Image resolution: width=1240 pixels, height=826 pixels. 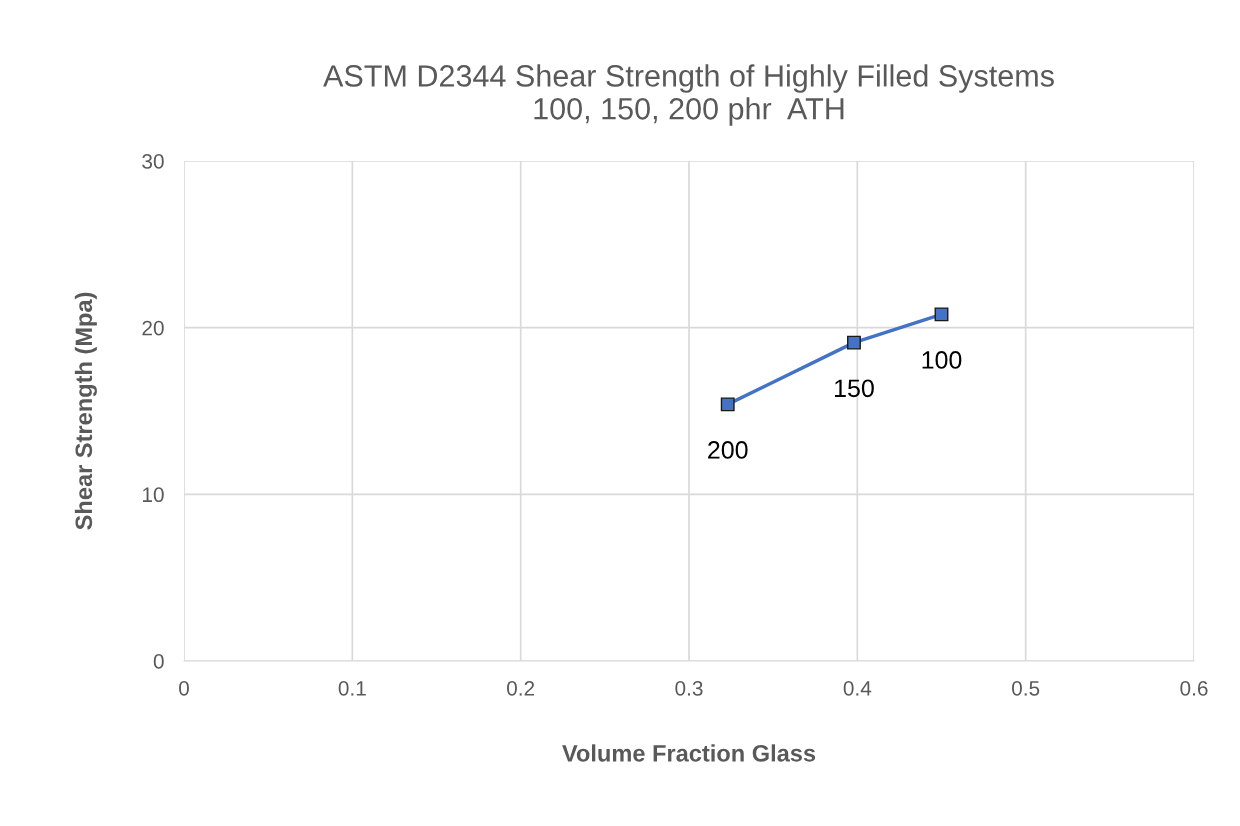 I want to click on x-axis-title: Volume Fraction Glass, so click(x=689, y=753).